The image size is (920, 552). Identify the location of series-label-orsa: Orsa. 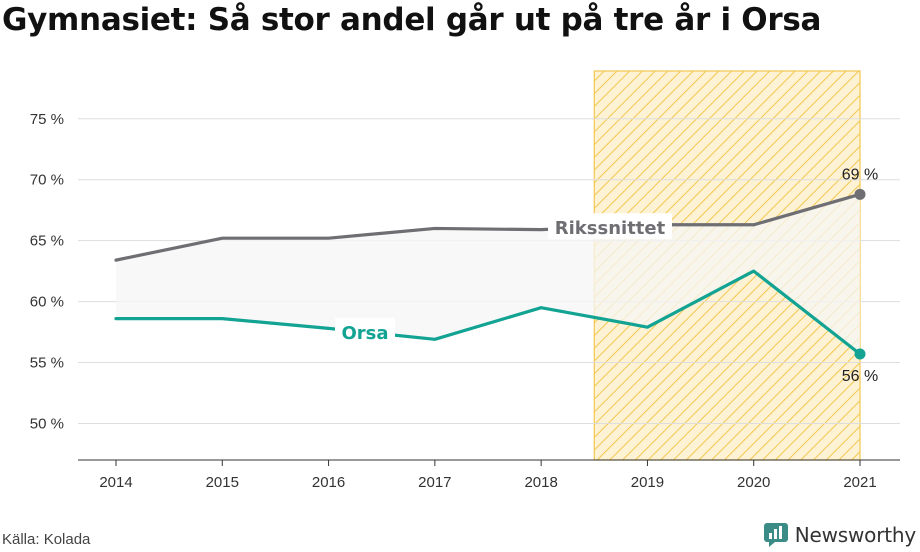
(364, 333).